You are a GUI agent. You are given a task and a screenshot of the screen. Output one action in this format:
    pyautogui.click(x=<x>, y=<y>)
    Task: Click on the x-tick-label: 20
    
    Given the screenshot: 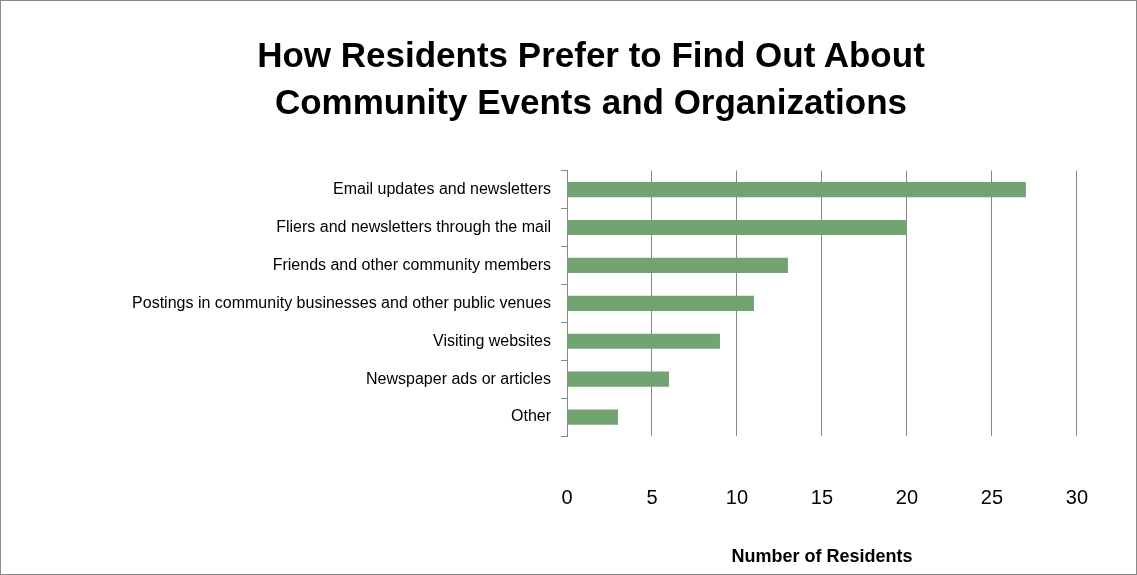 What is the action you would take?
    pyautogui.click(x=907, y=496)
    